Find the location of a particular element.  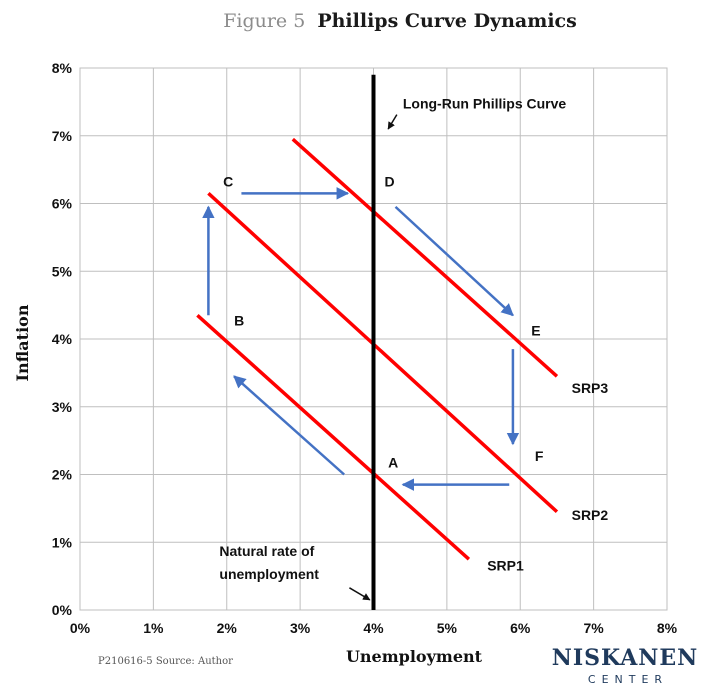

x-axis-label: Unemployment is located at coordinates (414, 656).